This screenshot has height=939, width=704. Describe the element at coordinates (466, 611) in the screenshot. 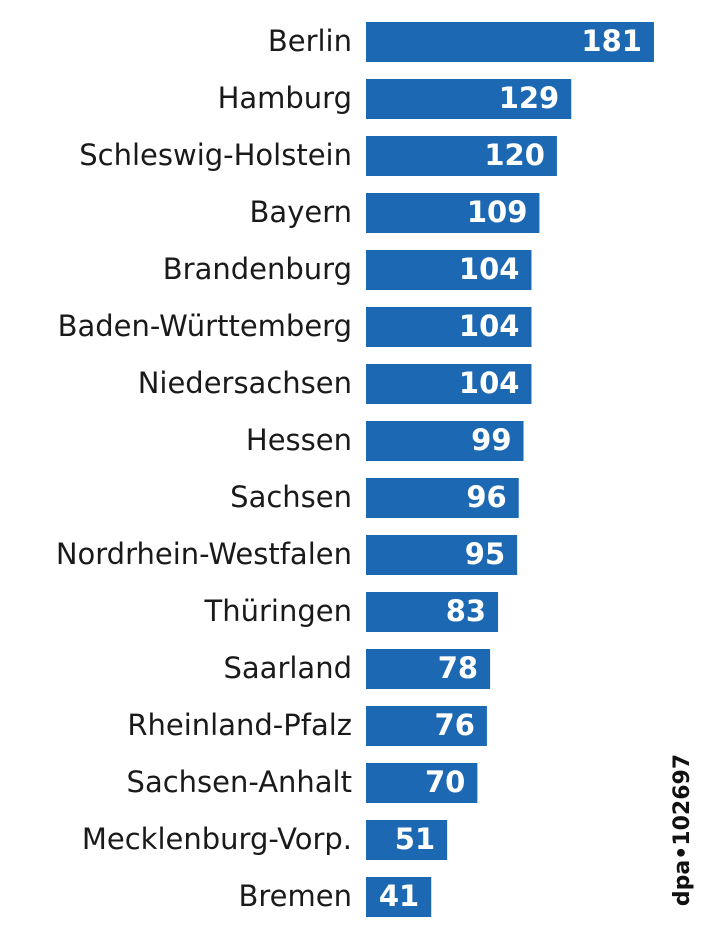

I see `value-label: 83` at that location.